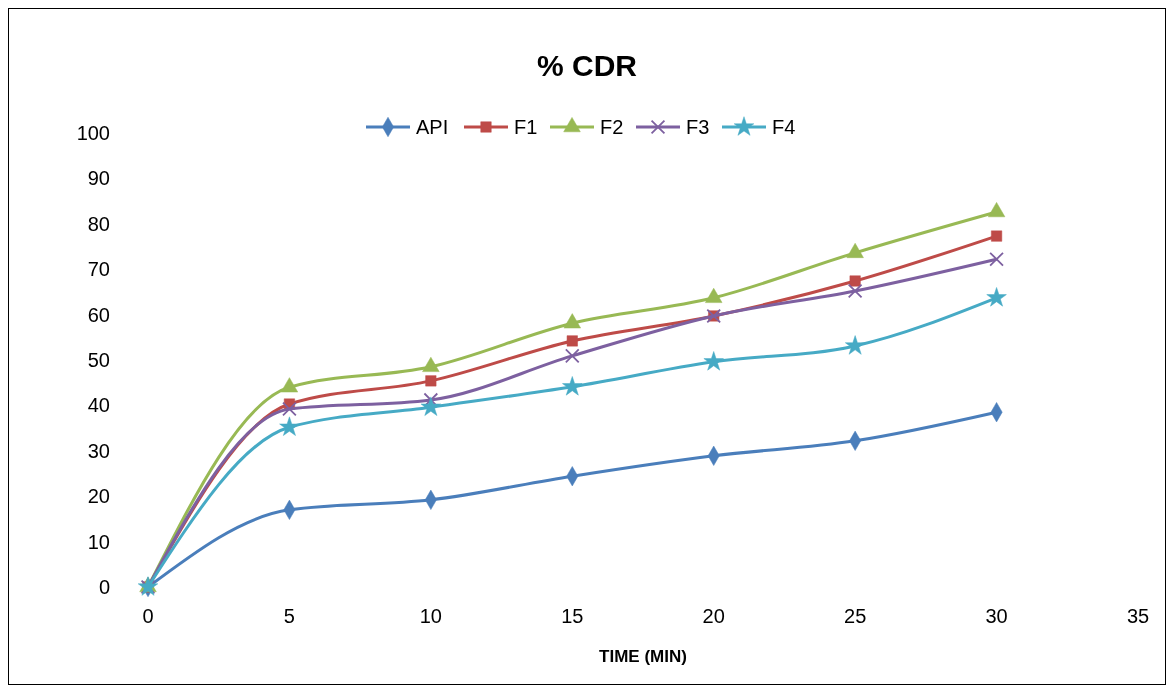  What do you see at coordinates (430, 616) in the screenshot?
I see `x-tick-label: 10` at bounding box center [430, 616].